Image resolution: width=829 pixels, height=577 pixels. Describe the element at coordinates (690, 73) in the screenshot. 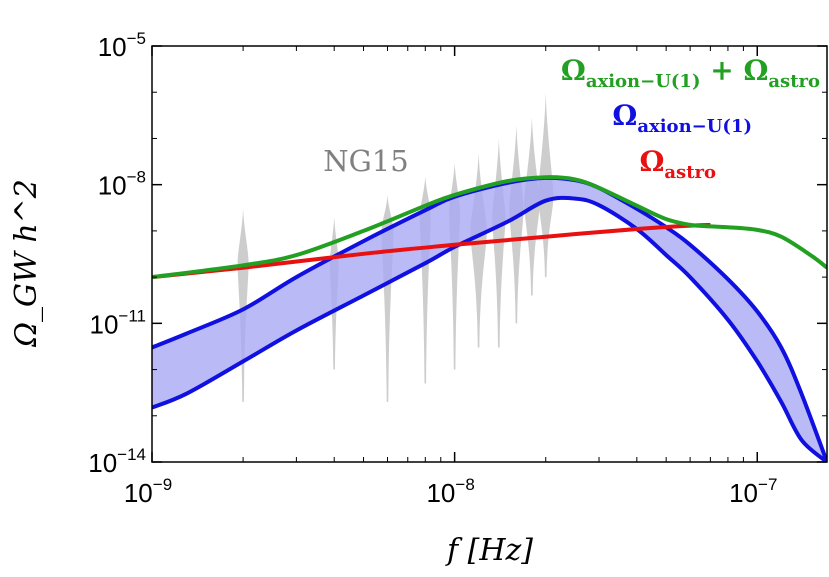

I see `legend-entry-1: Ωaxion−U(1) + Ωastro` at that location.